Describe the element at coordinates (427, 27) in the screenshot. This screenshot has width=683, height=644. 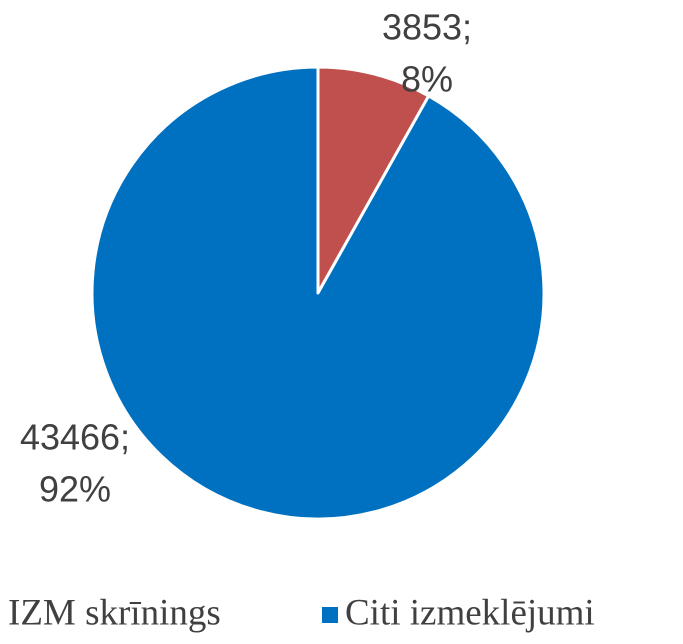
I see `data-label: 3853;` at that location.